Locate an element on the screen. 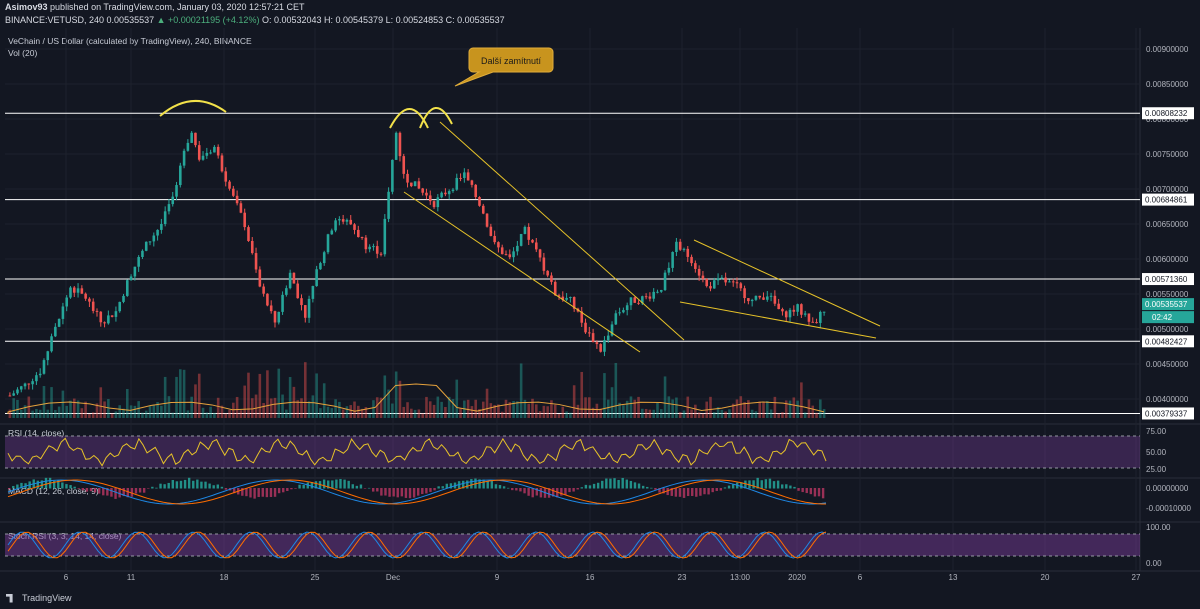  time-axis: 6 11 18 25 Dec 9 16 23 13:00 2020 6 13 20 27 is located at coordinates (602, 577).